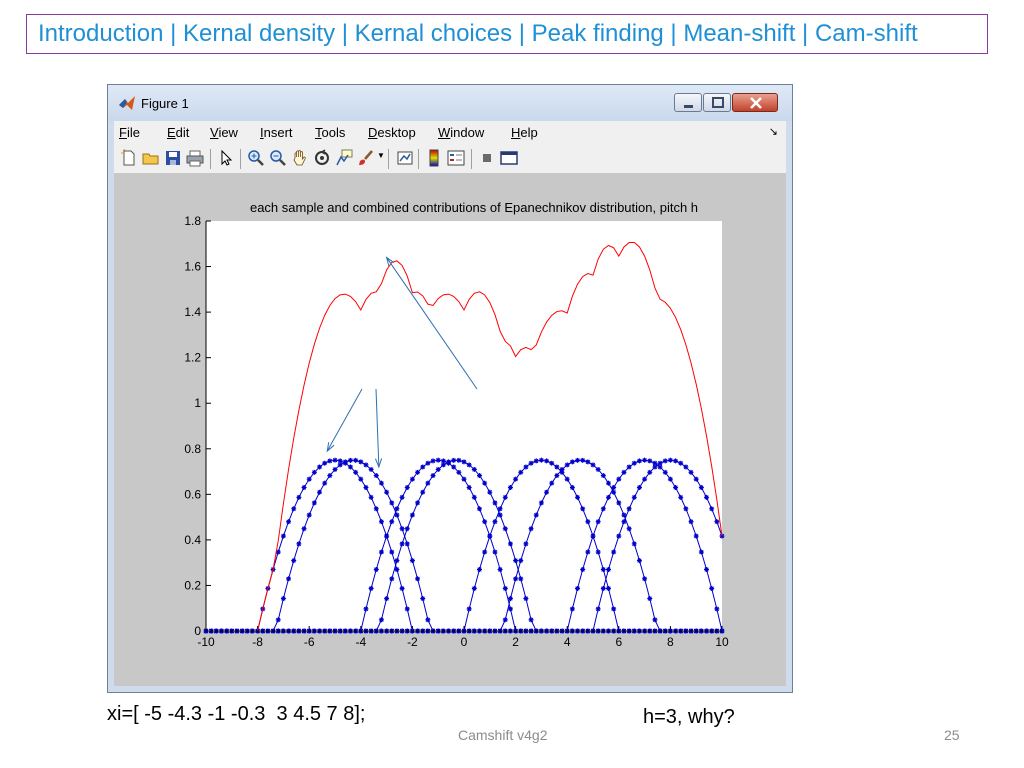 The image size is (1024, 768). Describe the element at coordinates (344, 158) in the screenshot. I see `data-cursor-icon` at that location.